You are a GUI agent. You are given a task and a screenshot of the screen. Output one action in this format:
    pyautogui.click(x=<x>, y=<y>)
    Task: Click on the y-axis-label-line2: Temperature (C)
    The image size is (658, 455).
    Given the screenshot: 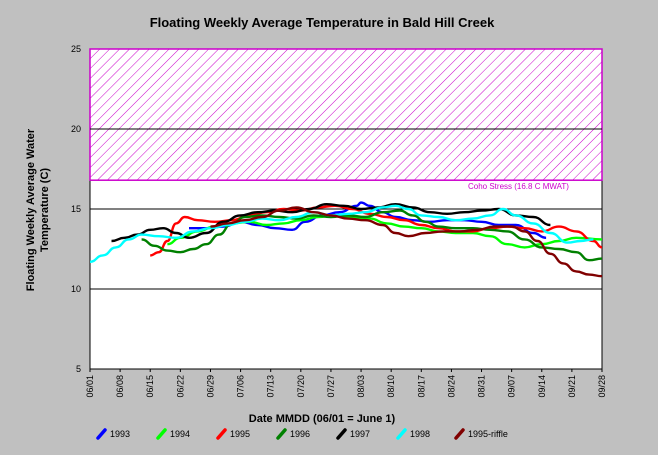 What is the action you would take?
    pyautogui.click(x=45, y=210)
    